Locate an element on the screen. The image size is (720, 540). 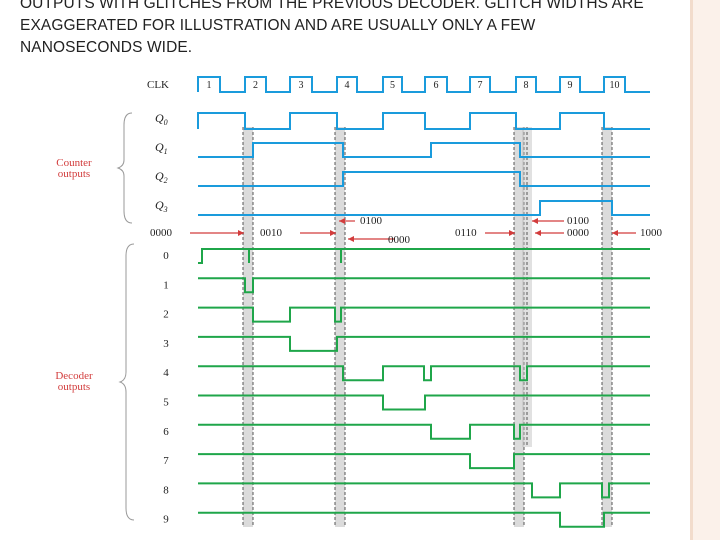
decoder-output-5-waveform is located at coordinates (424, 402).